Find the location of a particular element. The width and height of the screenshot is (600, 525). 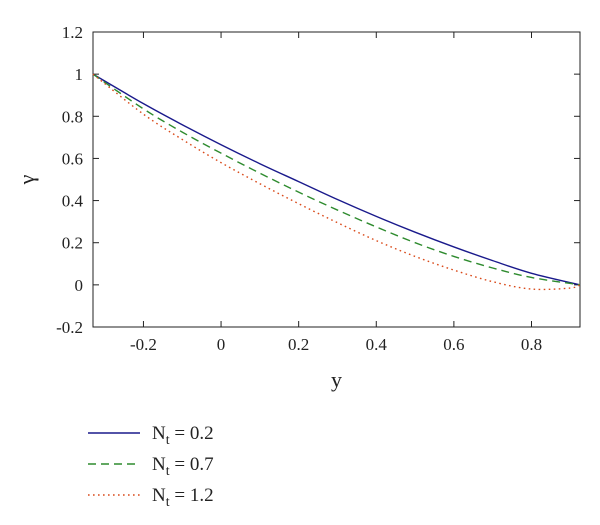

x-tick-label: -0.2 is located at coordinates (143, 344).